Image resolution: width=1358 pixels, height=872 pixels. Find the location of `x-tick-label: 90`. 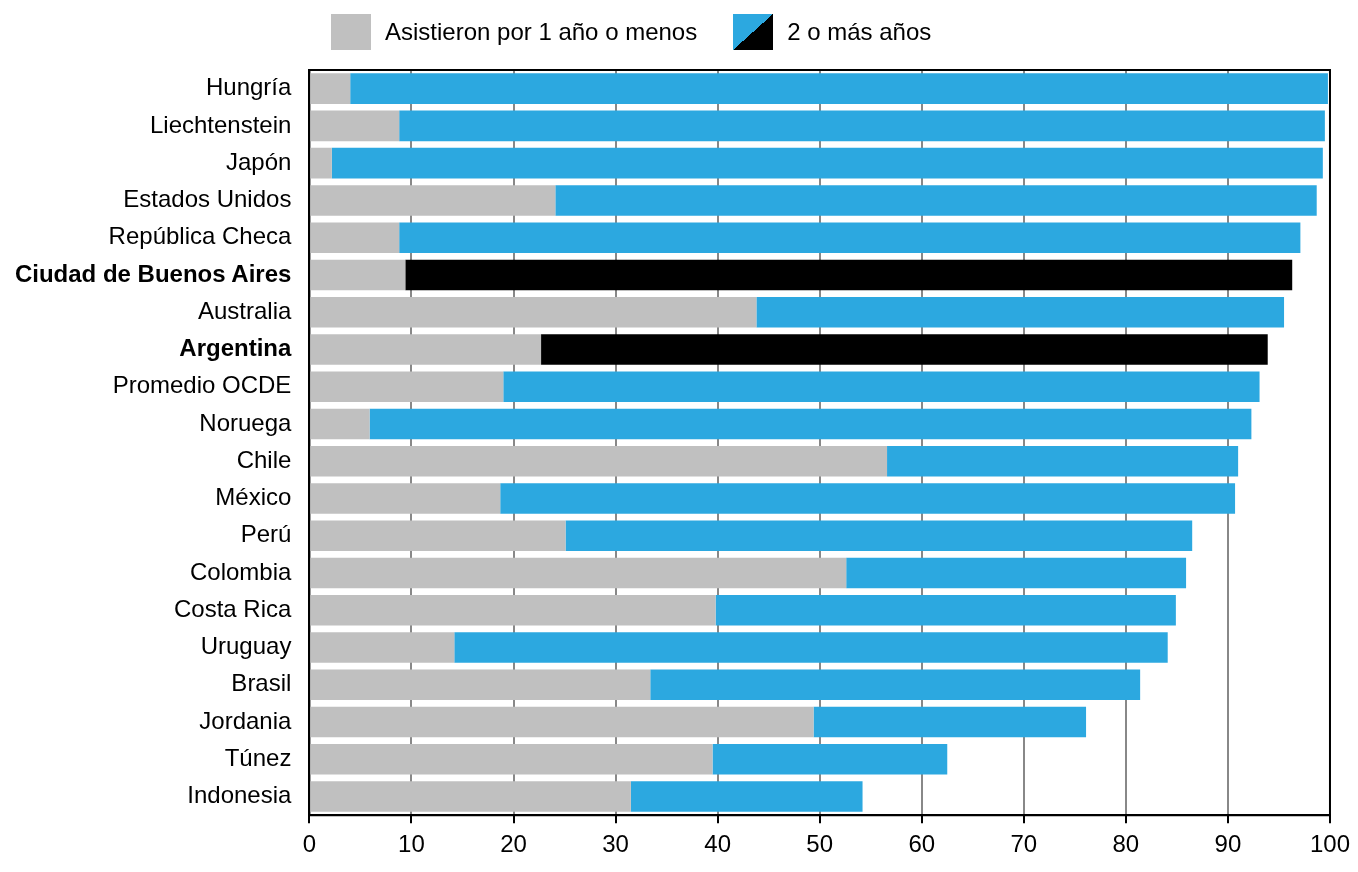

x-tick-label: 90 is located at coordinates (1228, 844).